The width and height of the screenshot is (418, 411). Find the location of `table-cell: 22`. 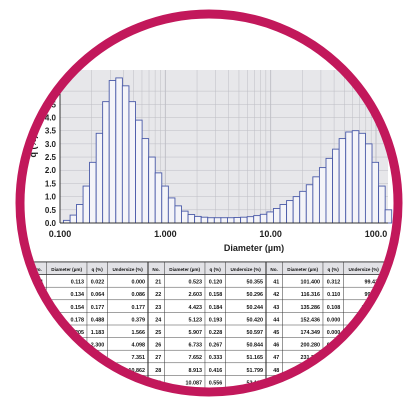

table-cell: 22 is located at coordinates (158, 295).